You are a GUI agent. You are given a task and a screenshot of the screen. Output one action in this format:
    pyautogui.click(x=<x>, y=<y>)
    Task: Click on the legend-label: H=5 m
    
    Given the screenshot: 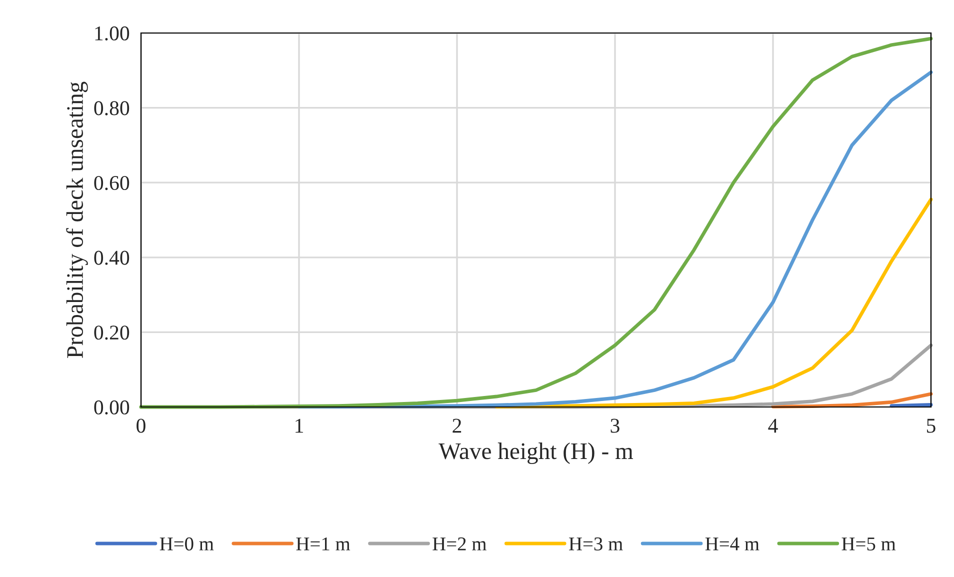 What is the action you would take?
    pyautogui.click(x=869, y=544)
    